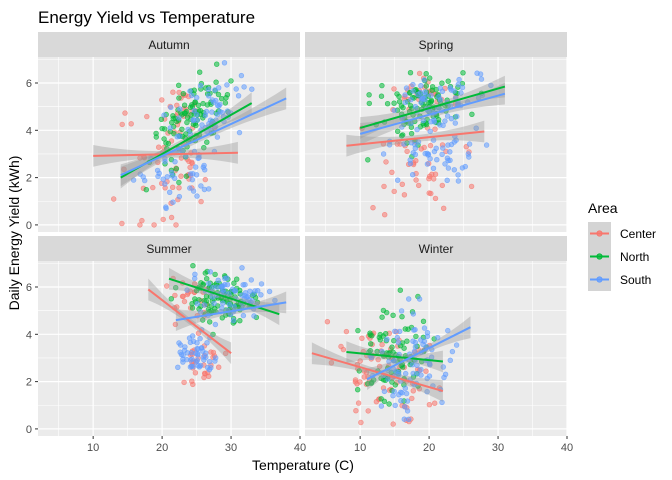  What do you see at coordinates (224, 296) in the screenshot?
I see `fit-line-north` at bounding box center [224, 296].